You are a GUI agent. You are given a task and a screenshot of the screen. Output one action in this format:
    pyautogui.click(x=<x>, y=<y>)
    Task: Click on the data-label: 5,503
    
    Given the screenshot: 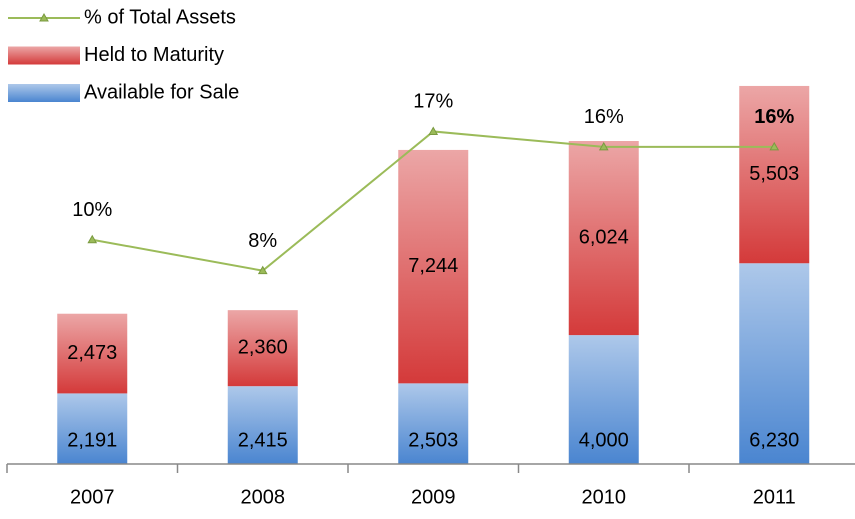 What is the action you would take?
    pyautogui.click(x=774, y=174)
    